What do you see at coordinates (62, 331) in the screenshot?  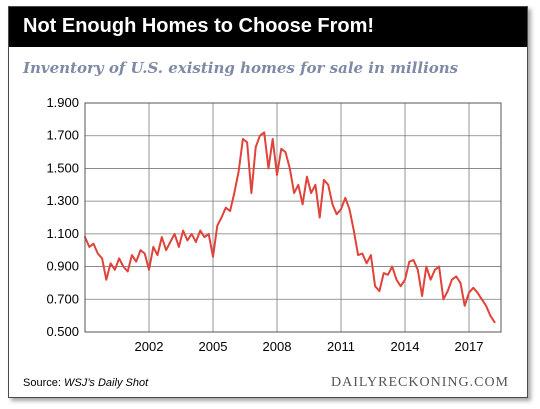 I see `y-tick-label: 0.500` at bounding box center [62, 331].